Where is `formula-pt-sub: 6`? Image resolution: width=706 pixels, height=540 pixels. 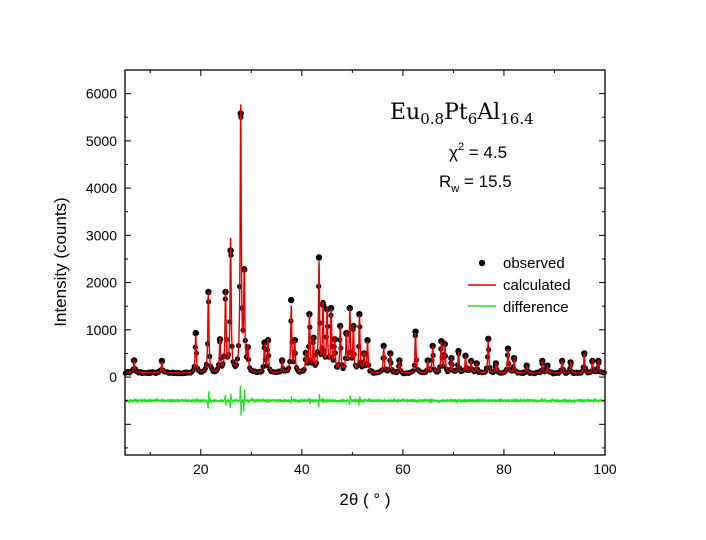
formula-pt-sub: 6 is located at coordinates (473, 119).